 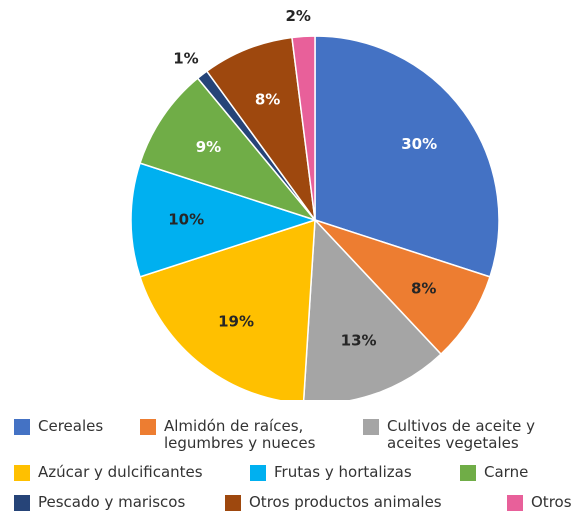 What do you see at coordinates (208, 147) in the screenshot?
I see `data-label: 9%` at bounding box center [208, 147].